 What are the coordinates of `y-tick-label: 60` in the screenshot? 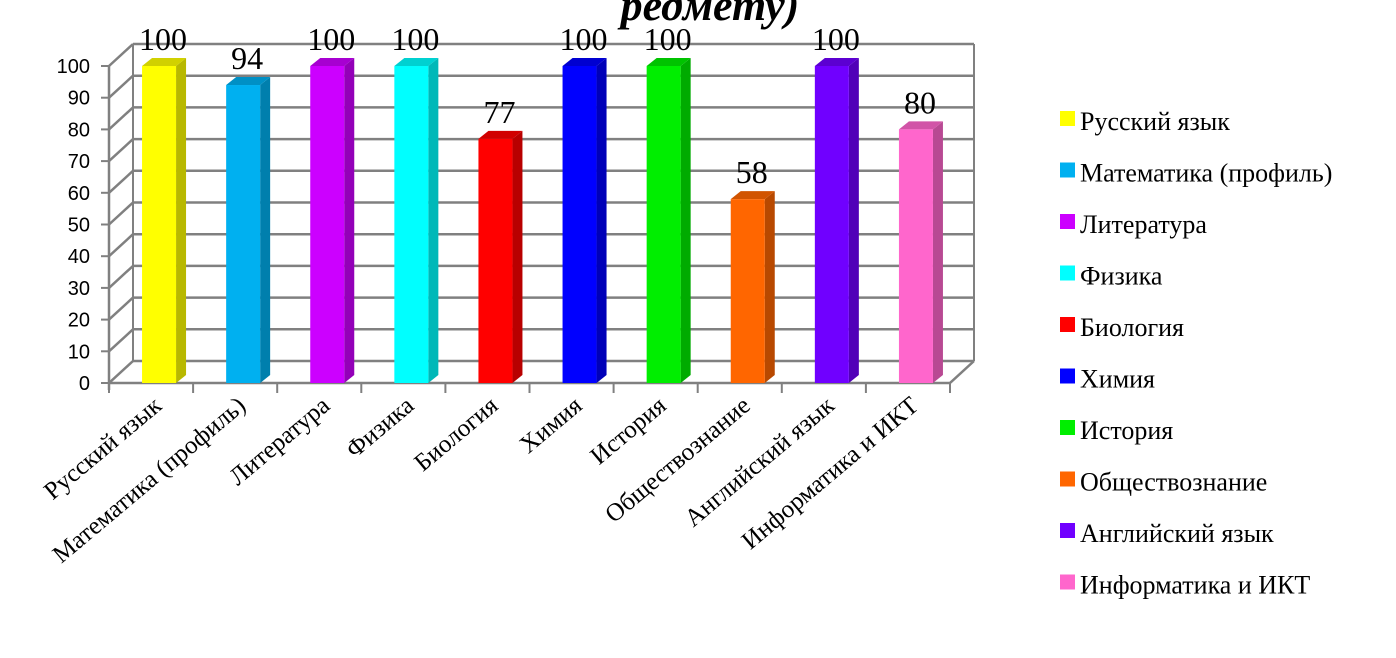 It's located at (79, 194).